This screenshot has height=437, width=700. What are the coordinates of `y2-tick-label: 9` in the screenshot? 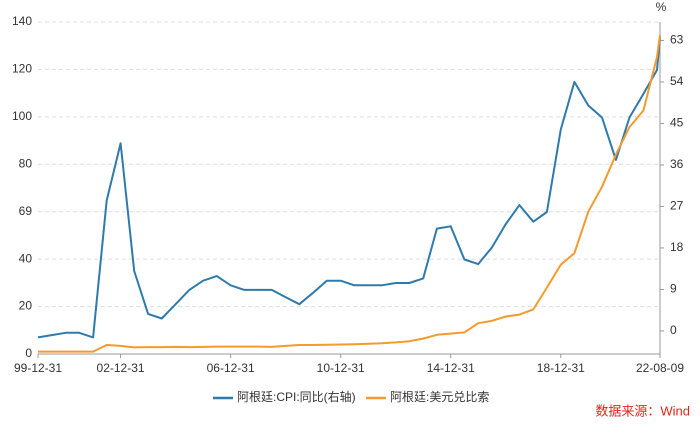 It's located at (673, 289).